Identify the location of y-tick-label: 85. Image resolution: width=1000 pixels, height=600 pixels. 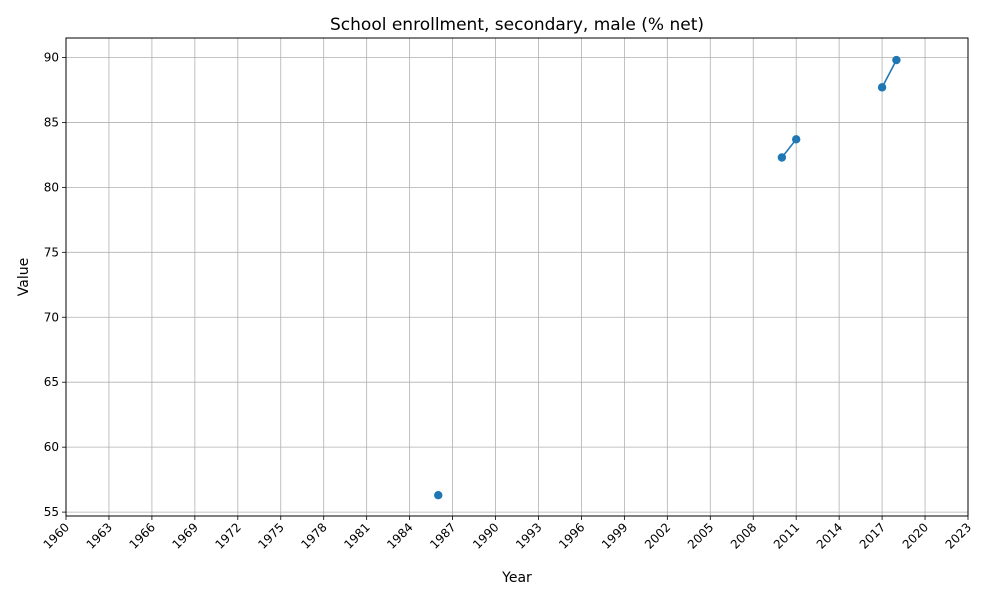
(51, 122).